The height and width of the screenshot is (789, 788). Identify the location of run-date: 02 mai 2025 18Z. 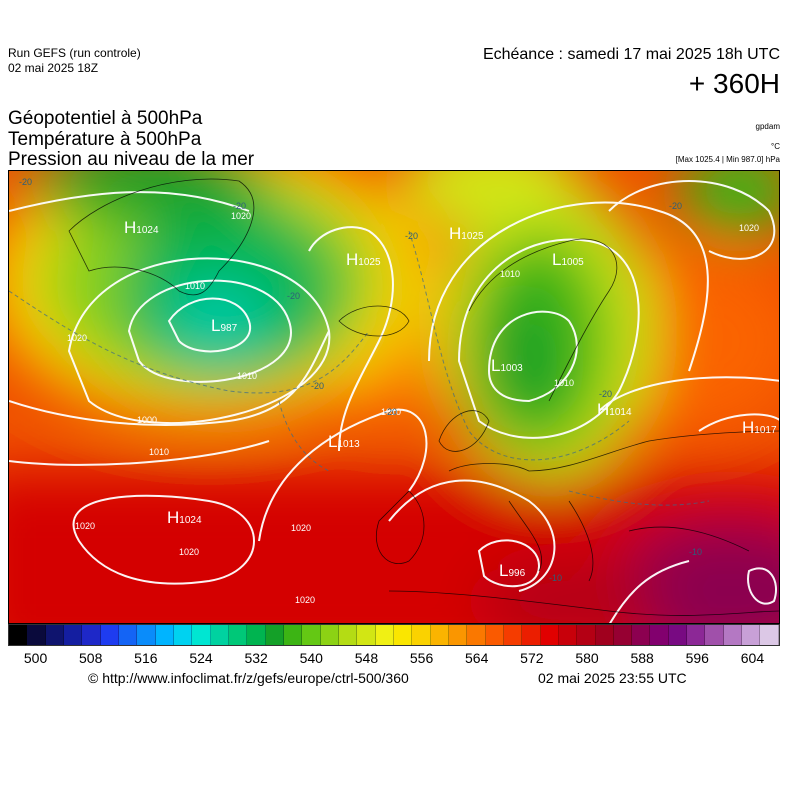
(53, 68).